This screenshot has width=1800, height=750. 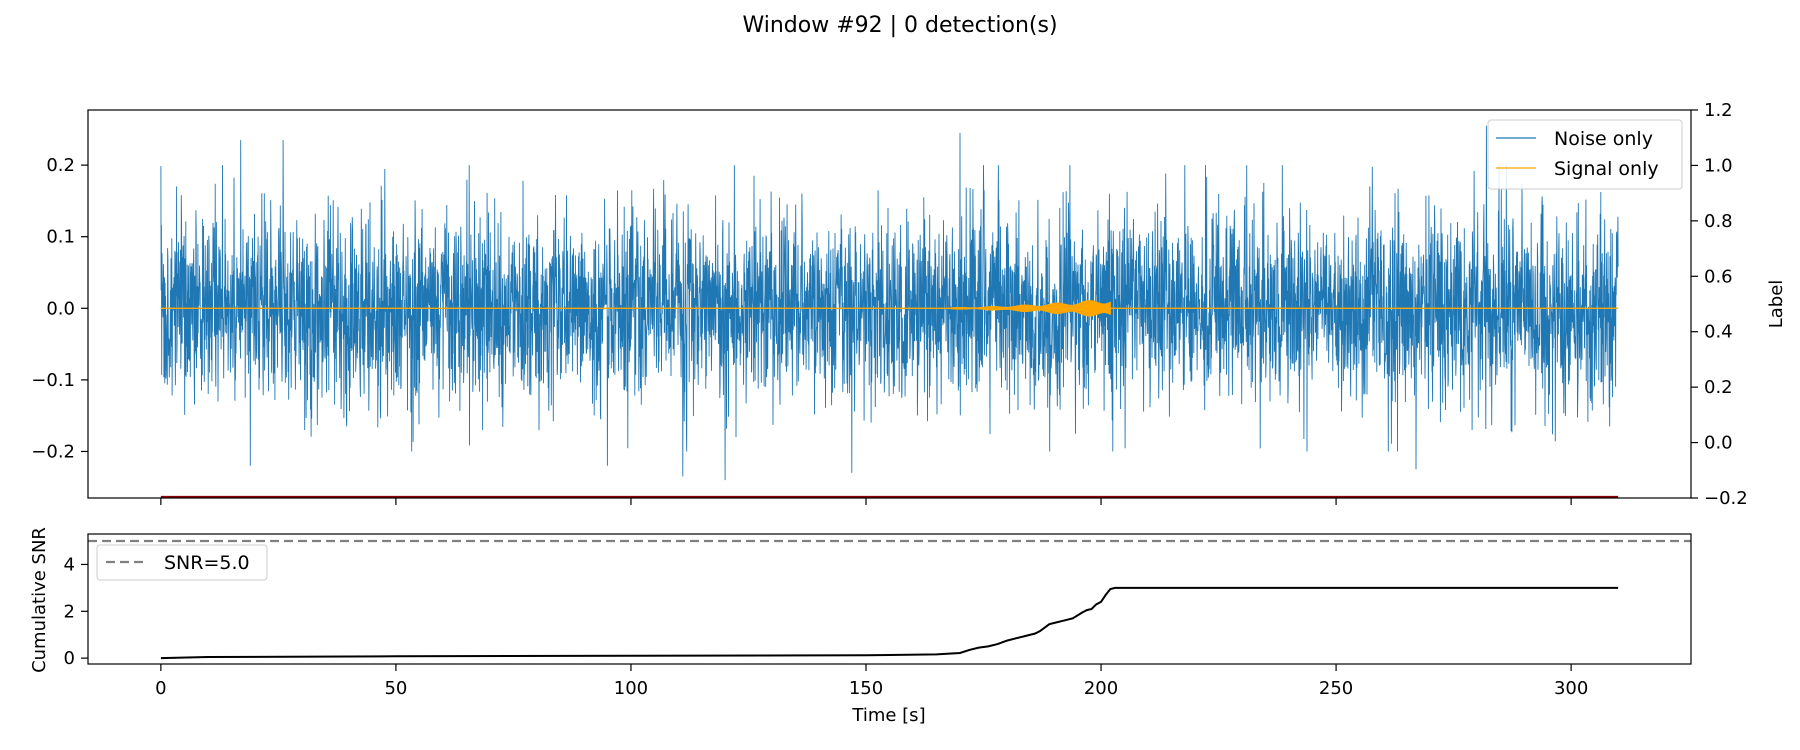 What do you see at coordinates (53, 451) in the screenshot?
I see `y-tick-label: −0.2` at bounding box center [53, 451].